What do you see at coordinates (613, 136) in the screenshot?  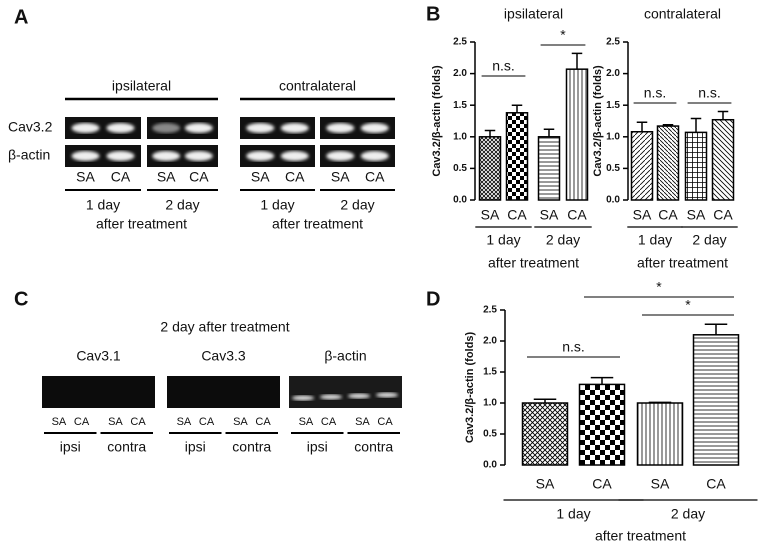 I see `y-tick-label: 1.0` at bounding box center [613, 136].